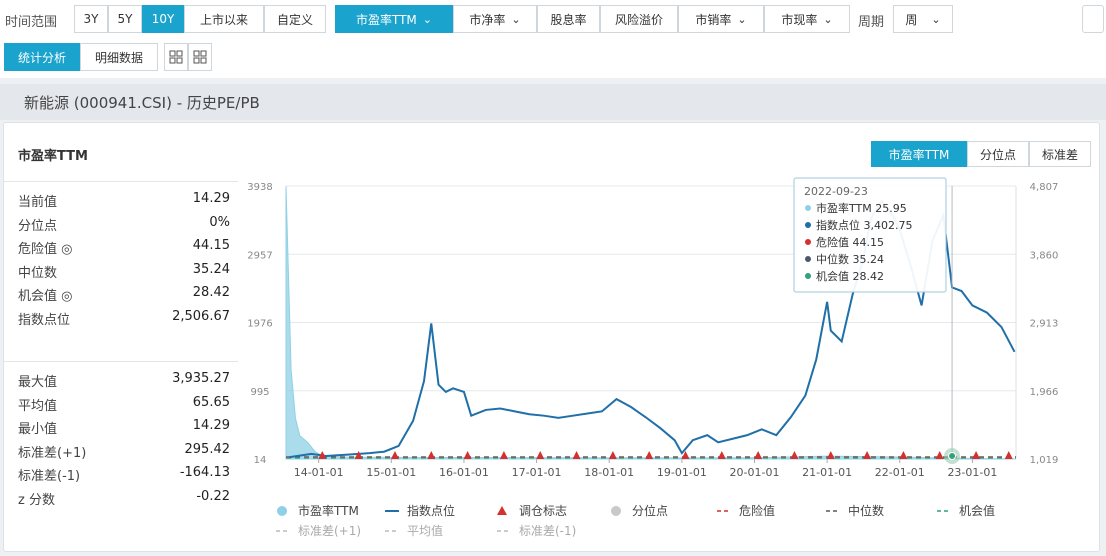  Describe the element at coordinates (866, 510) in the screenshot. I see `legend-label: 中位数` at that location.